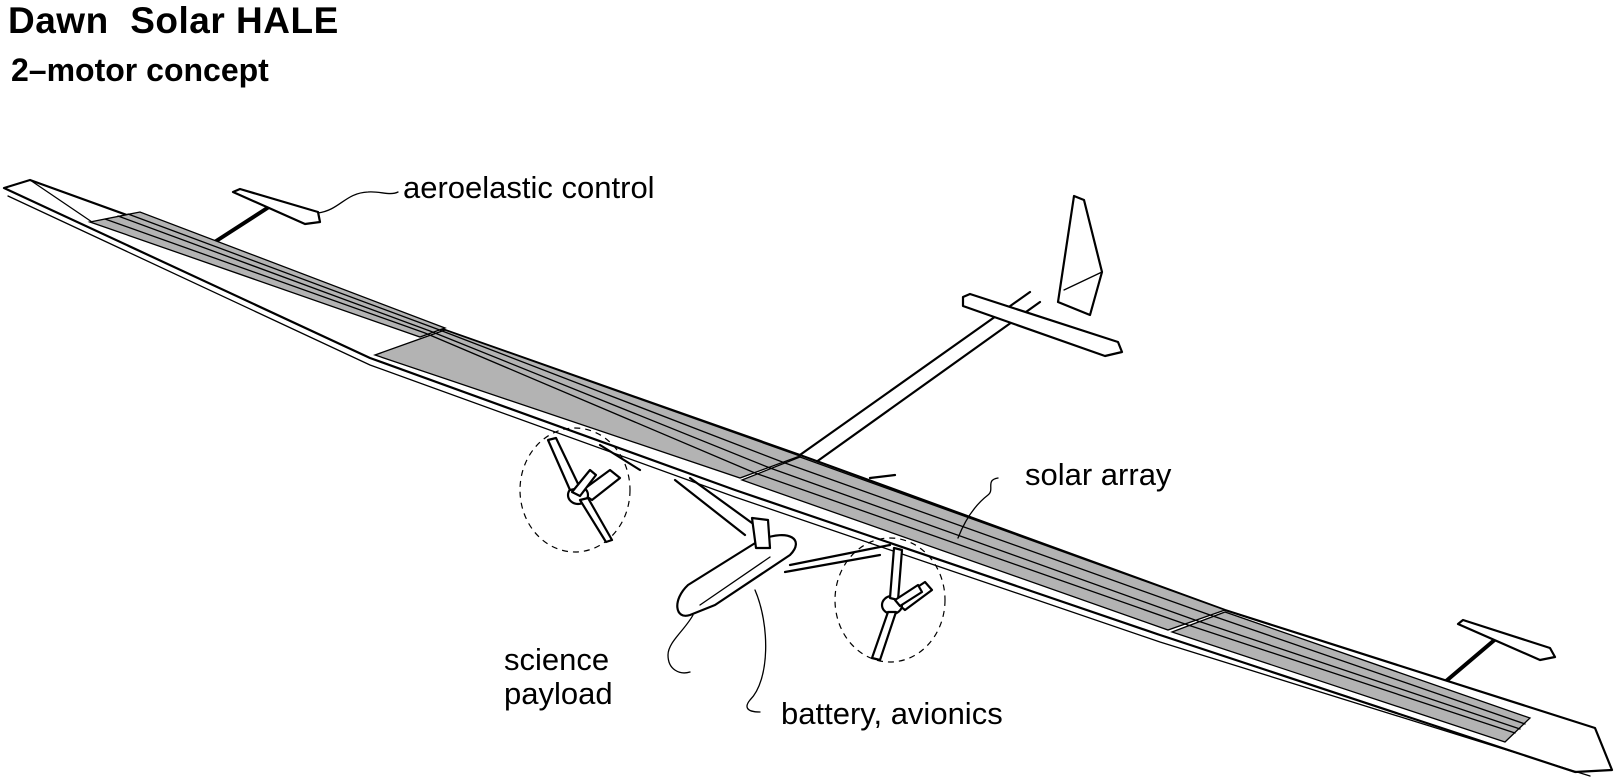  Describe the element at coordinates (173, 20) in the screenshot. I see `diagram-title: Dawn Solar HALE` at that location.